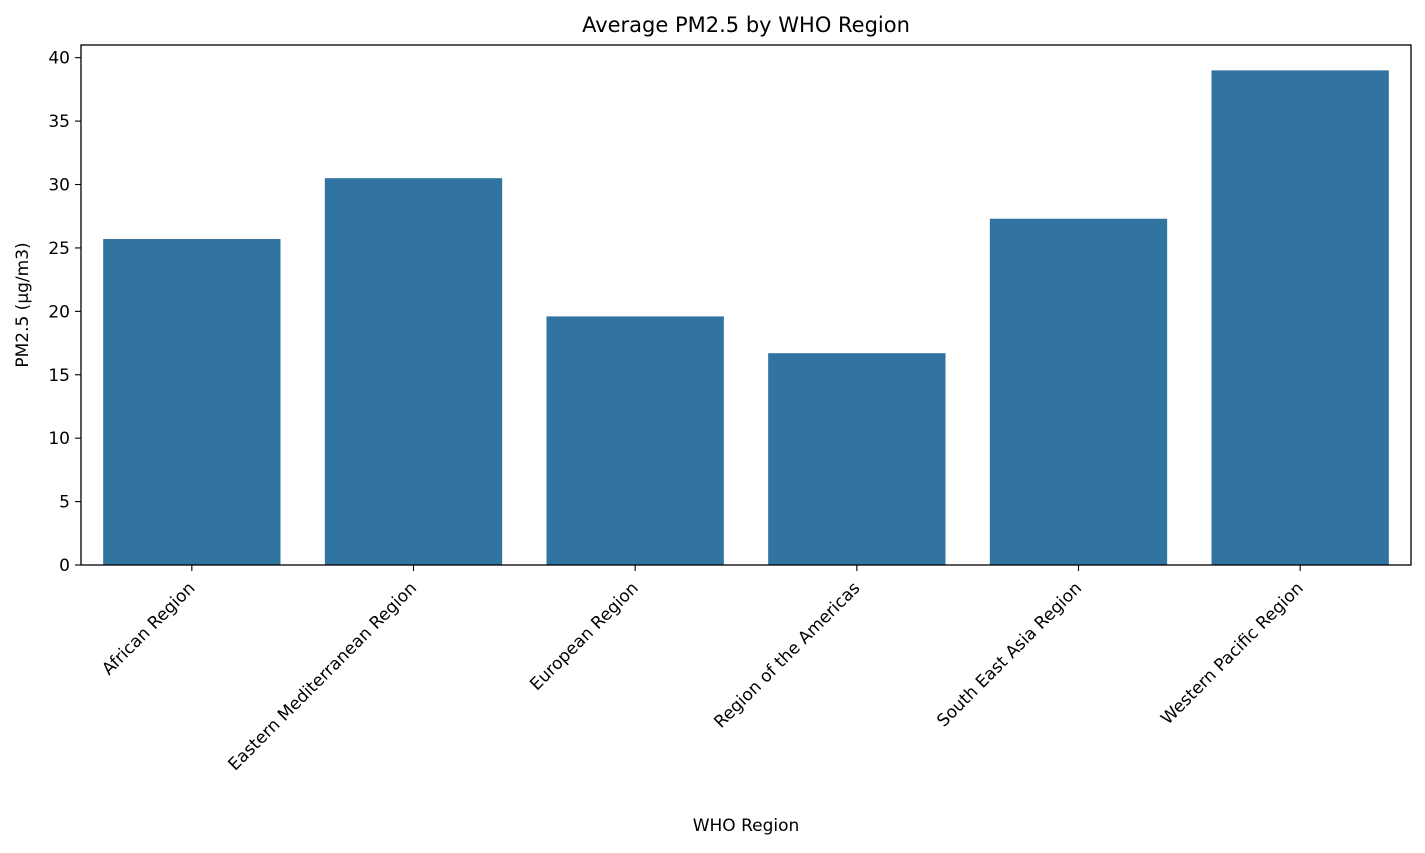 The width and height of the screenshot is (1425, 853). What do you see at coordinates (1232, 653) in the screenshot?
I see `x-tick-label: Western Pacific Region` at bounding box center [1232, 653].